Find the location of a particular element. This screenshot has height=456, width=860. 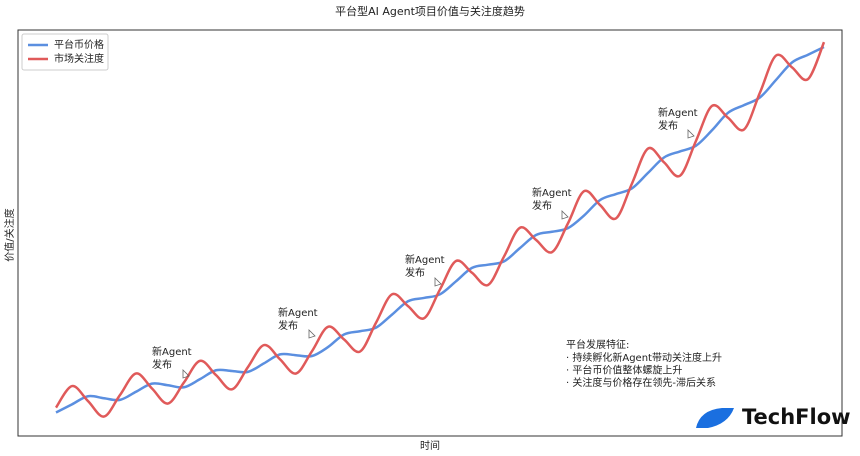

watermark: TechFlow is located at coordinates (796, 417).